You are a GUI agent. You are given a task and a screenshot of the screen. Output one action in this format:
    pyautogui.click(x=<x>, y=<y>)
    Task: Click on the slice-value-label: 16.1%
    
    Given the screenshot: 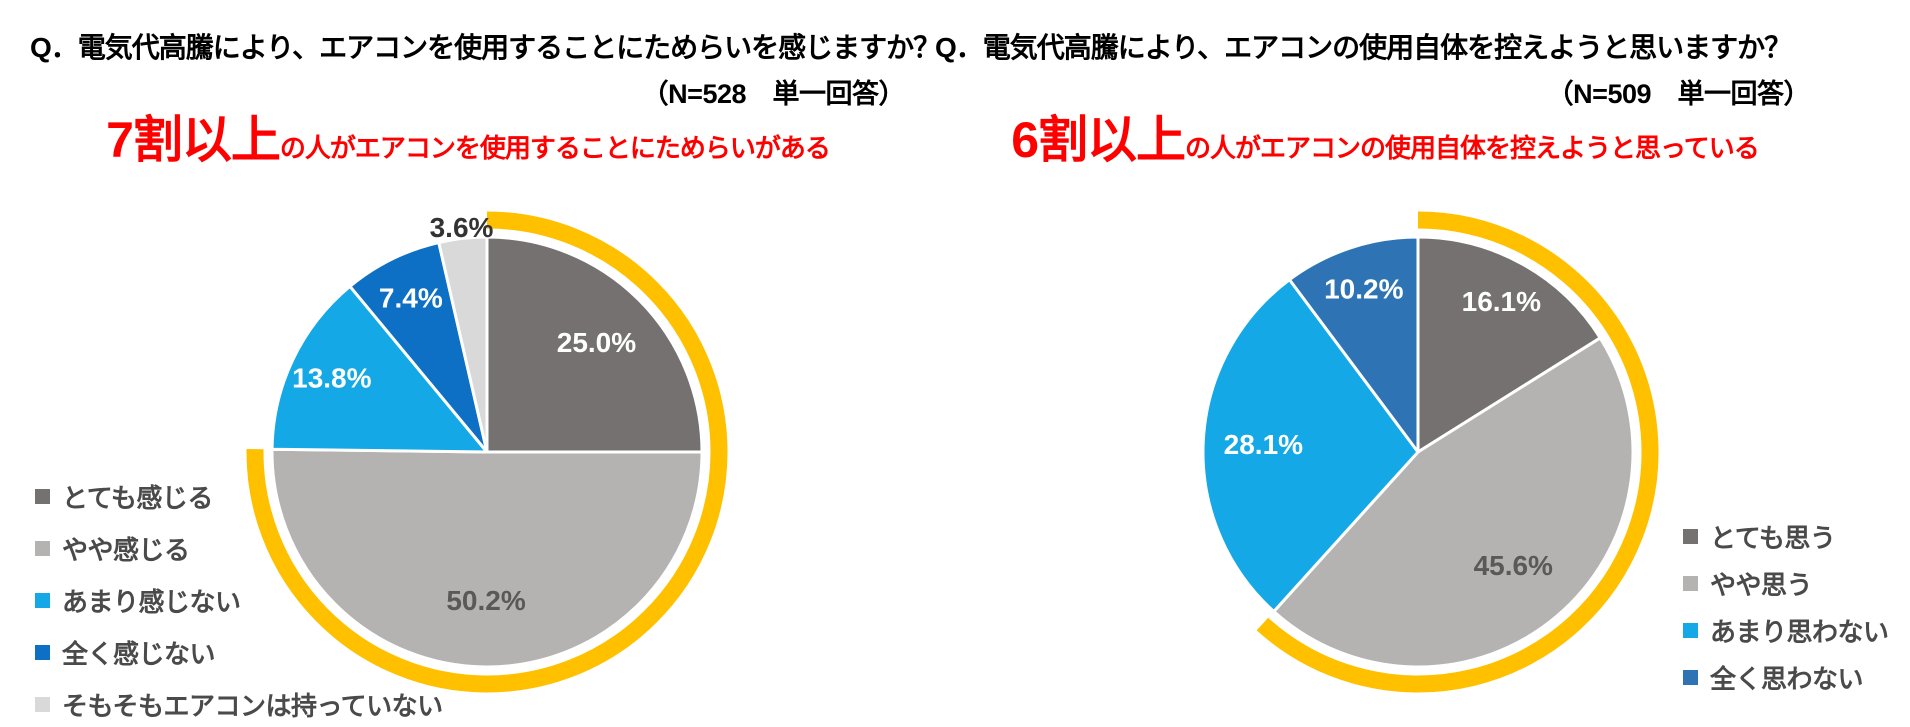 What is the action you would take?
    pyautogui.click(x=1501, y=301)
    